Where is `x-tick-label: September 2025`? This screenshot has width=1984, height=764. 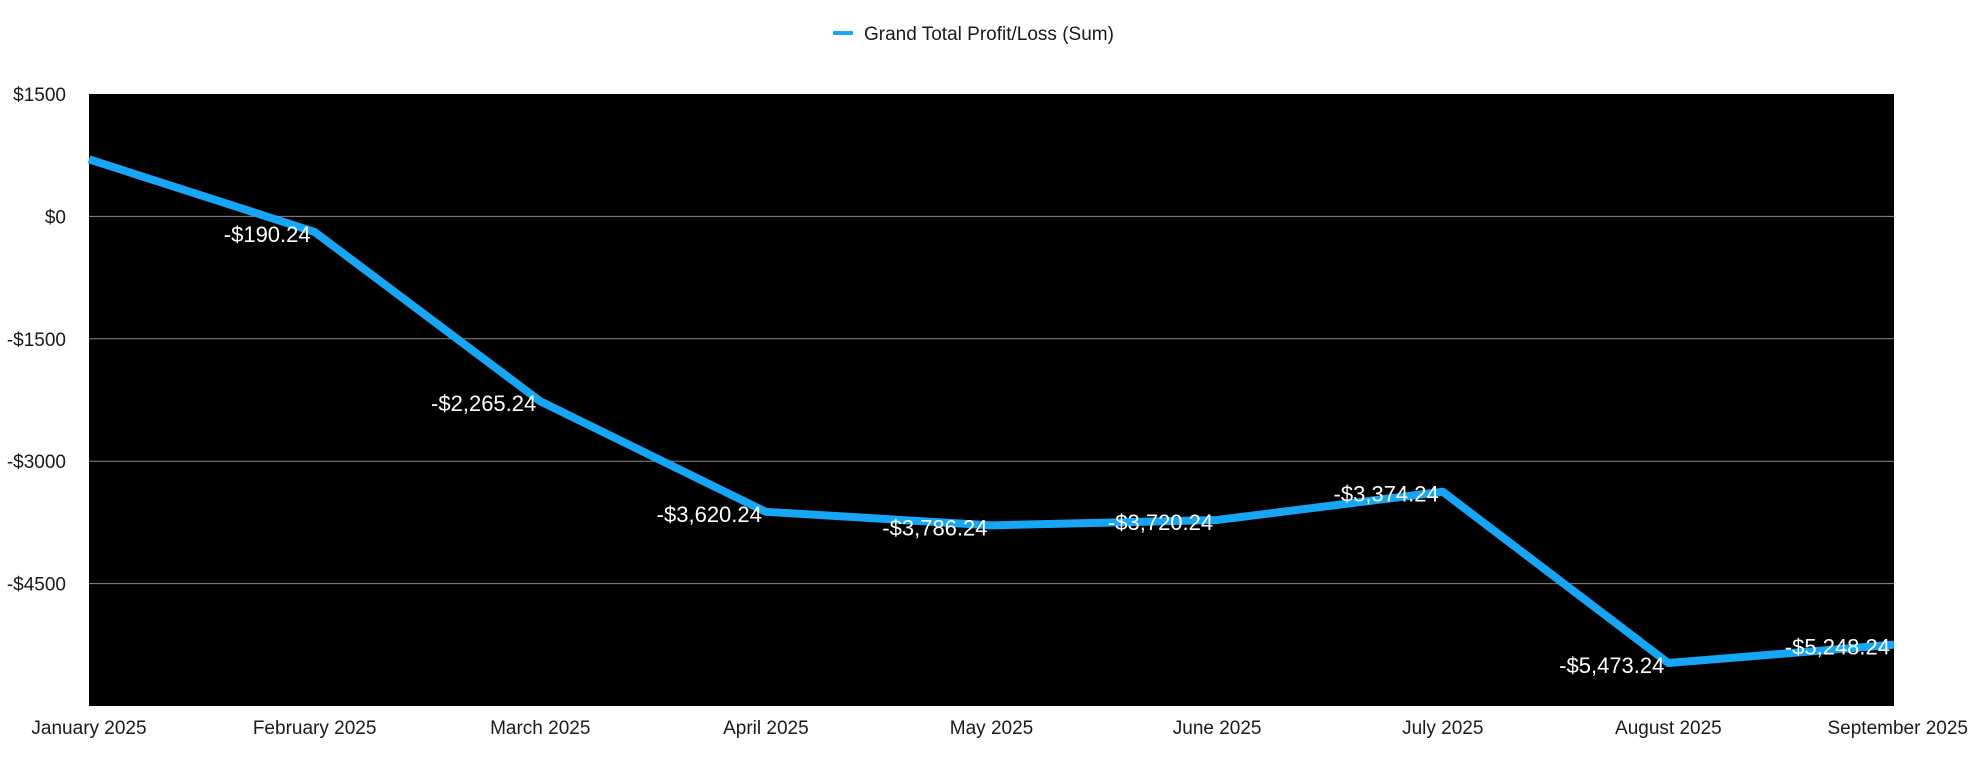 x-tick-label: September 2025 is located at coordinates (1898, 728).